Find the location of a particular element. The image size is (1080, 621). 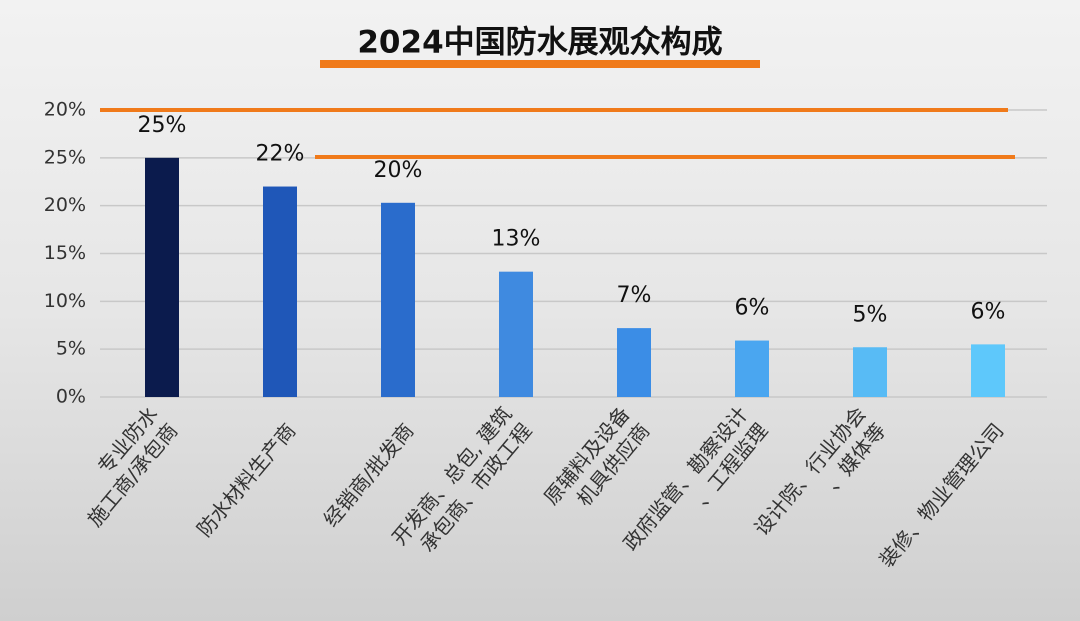

value-label: 25% is located at coordinates (162, 125).